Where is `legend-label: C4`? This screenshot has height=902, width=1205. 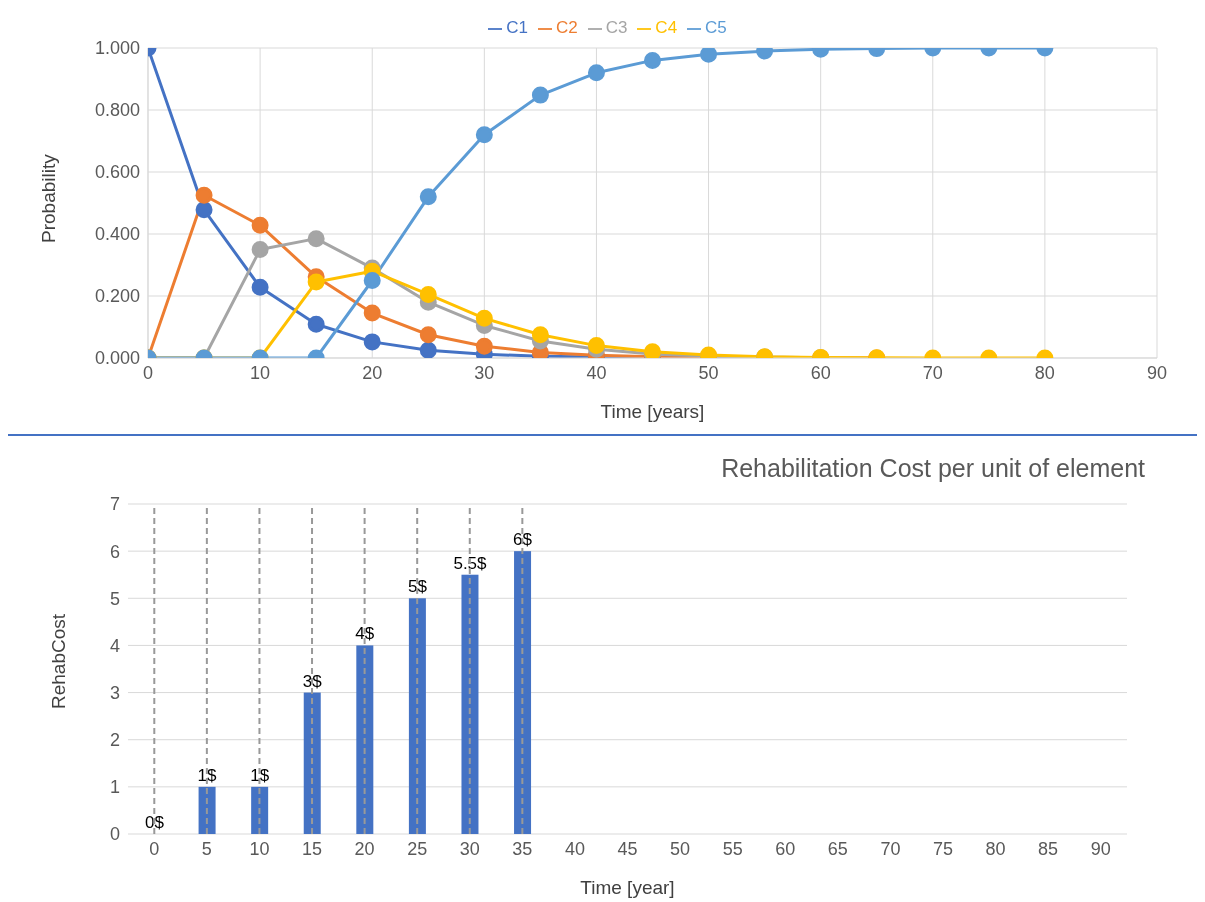 legend-label: C4 is located at coordinates (666, 27).